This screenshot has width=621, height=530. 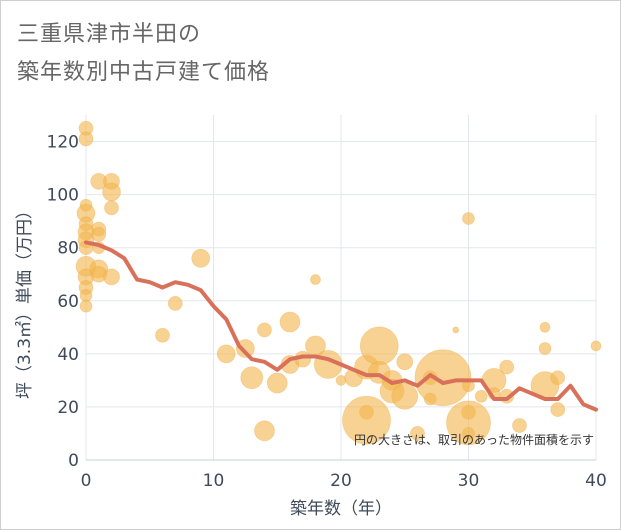 What do you see at coordinates (68, 249) in the screenshot?
I see `y-tick-label: 80` at bounding box center [68, 249].